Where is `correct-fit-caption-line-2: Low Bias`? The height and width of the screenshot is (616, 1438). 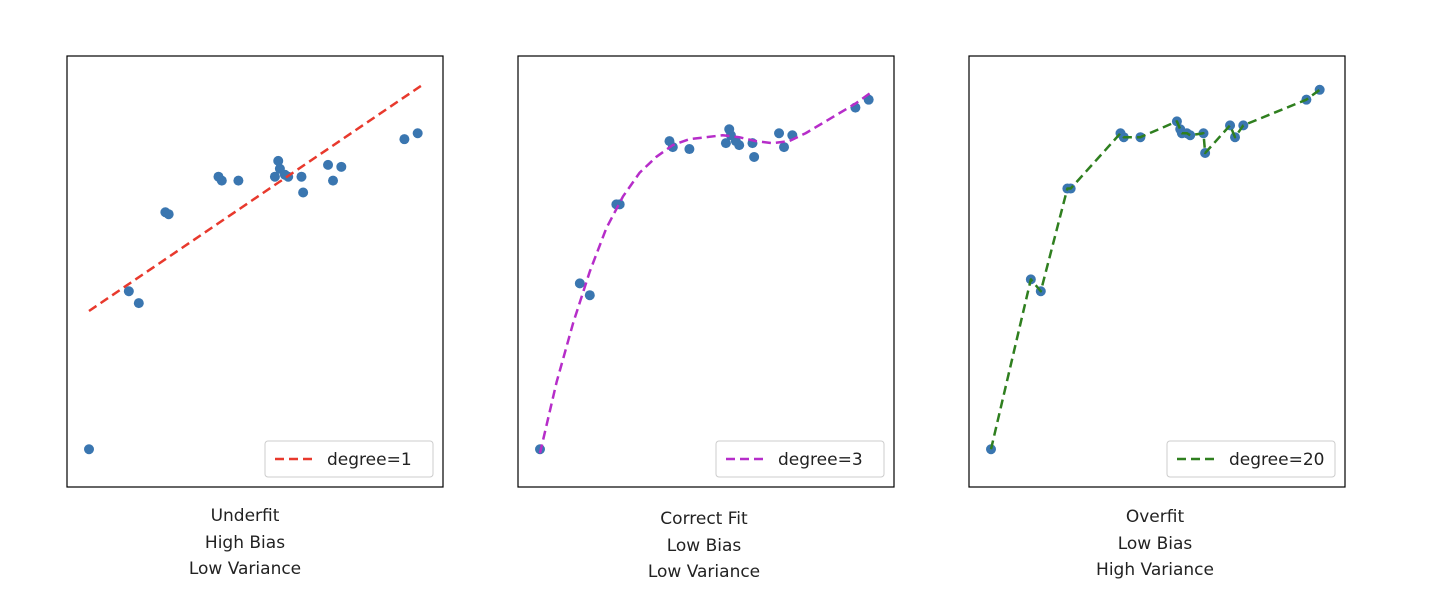 correct-fit-caption-line-2: Low Bias is located at coordinates (704, 545).